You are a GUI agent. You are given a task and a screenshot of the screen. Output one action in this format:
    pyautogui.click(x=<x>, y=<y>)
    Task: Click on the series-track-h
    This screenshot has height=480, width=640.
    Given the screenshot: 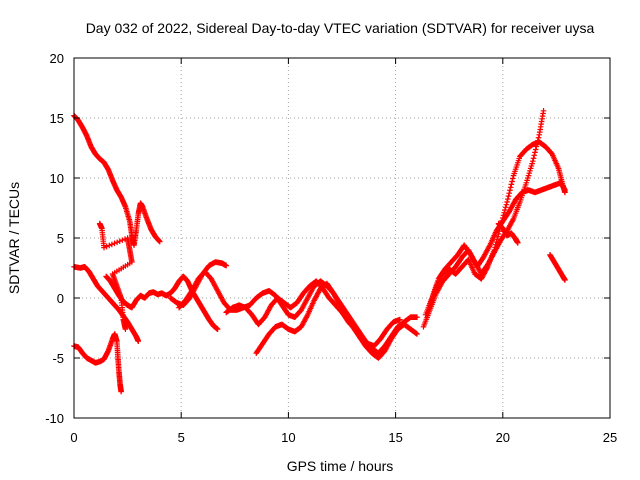 What is the action you would take?
    pyautogui.click(x=336, y=320)
    